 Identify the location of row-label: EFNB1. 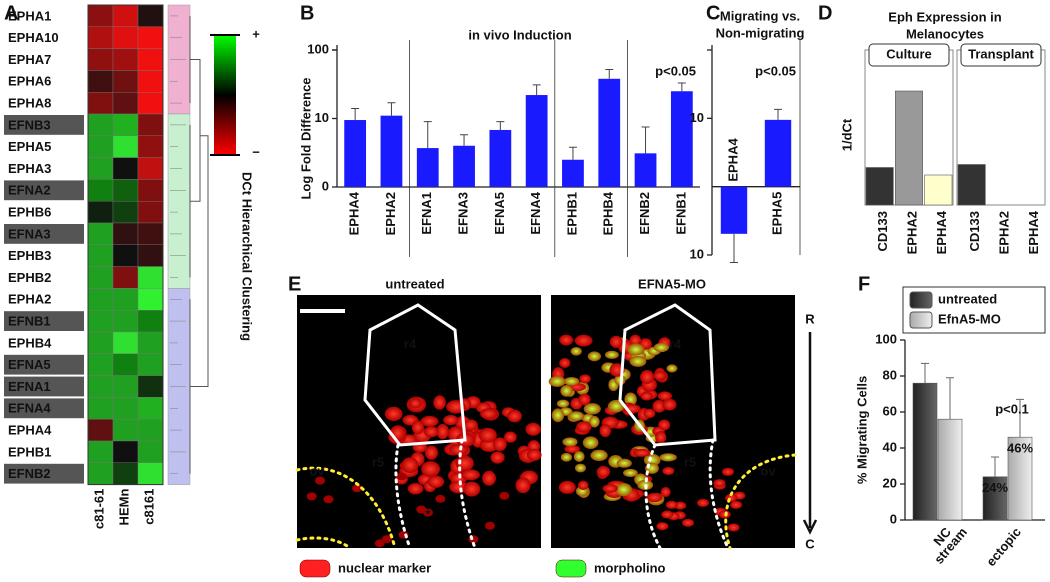
(29, 321).